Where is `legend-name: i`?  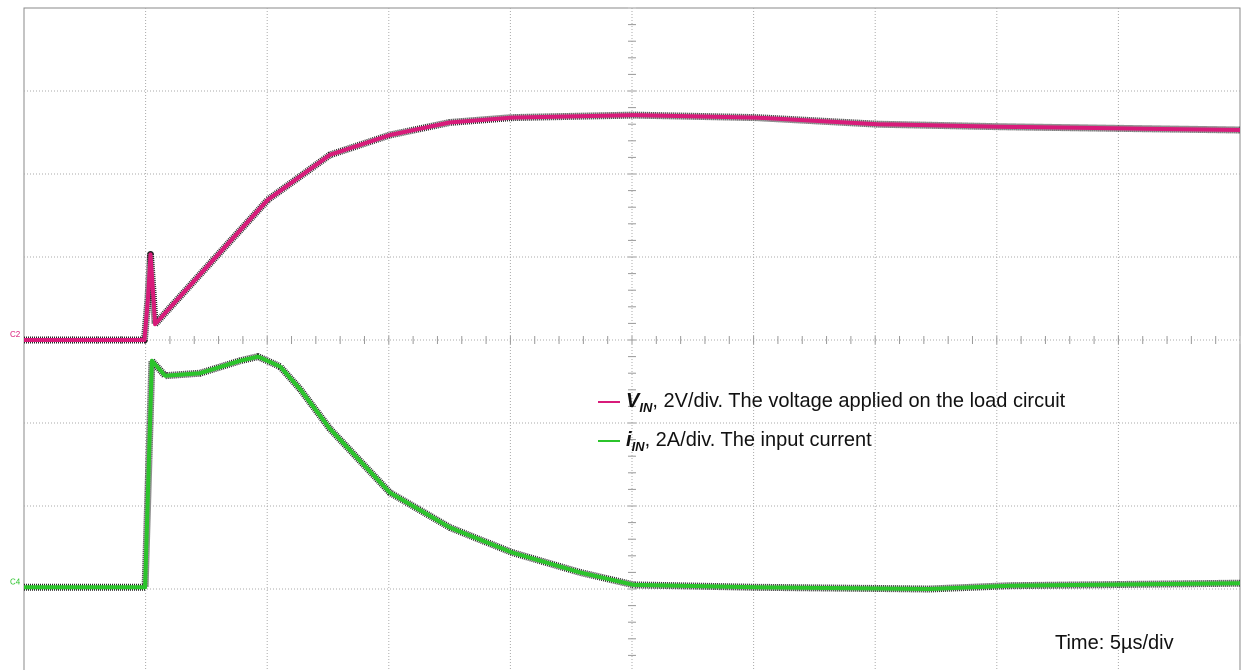 legend-name: i is located at coordinates (629, 440).